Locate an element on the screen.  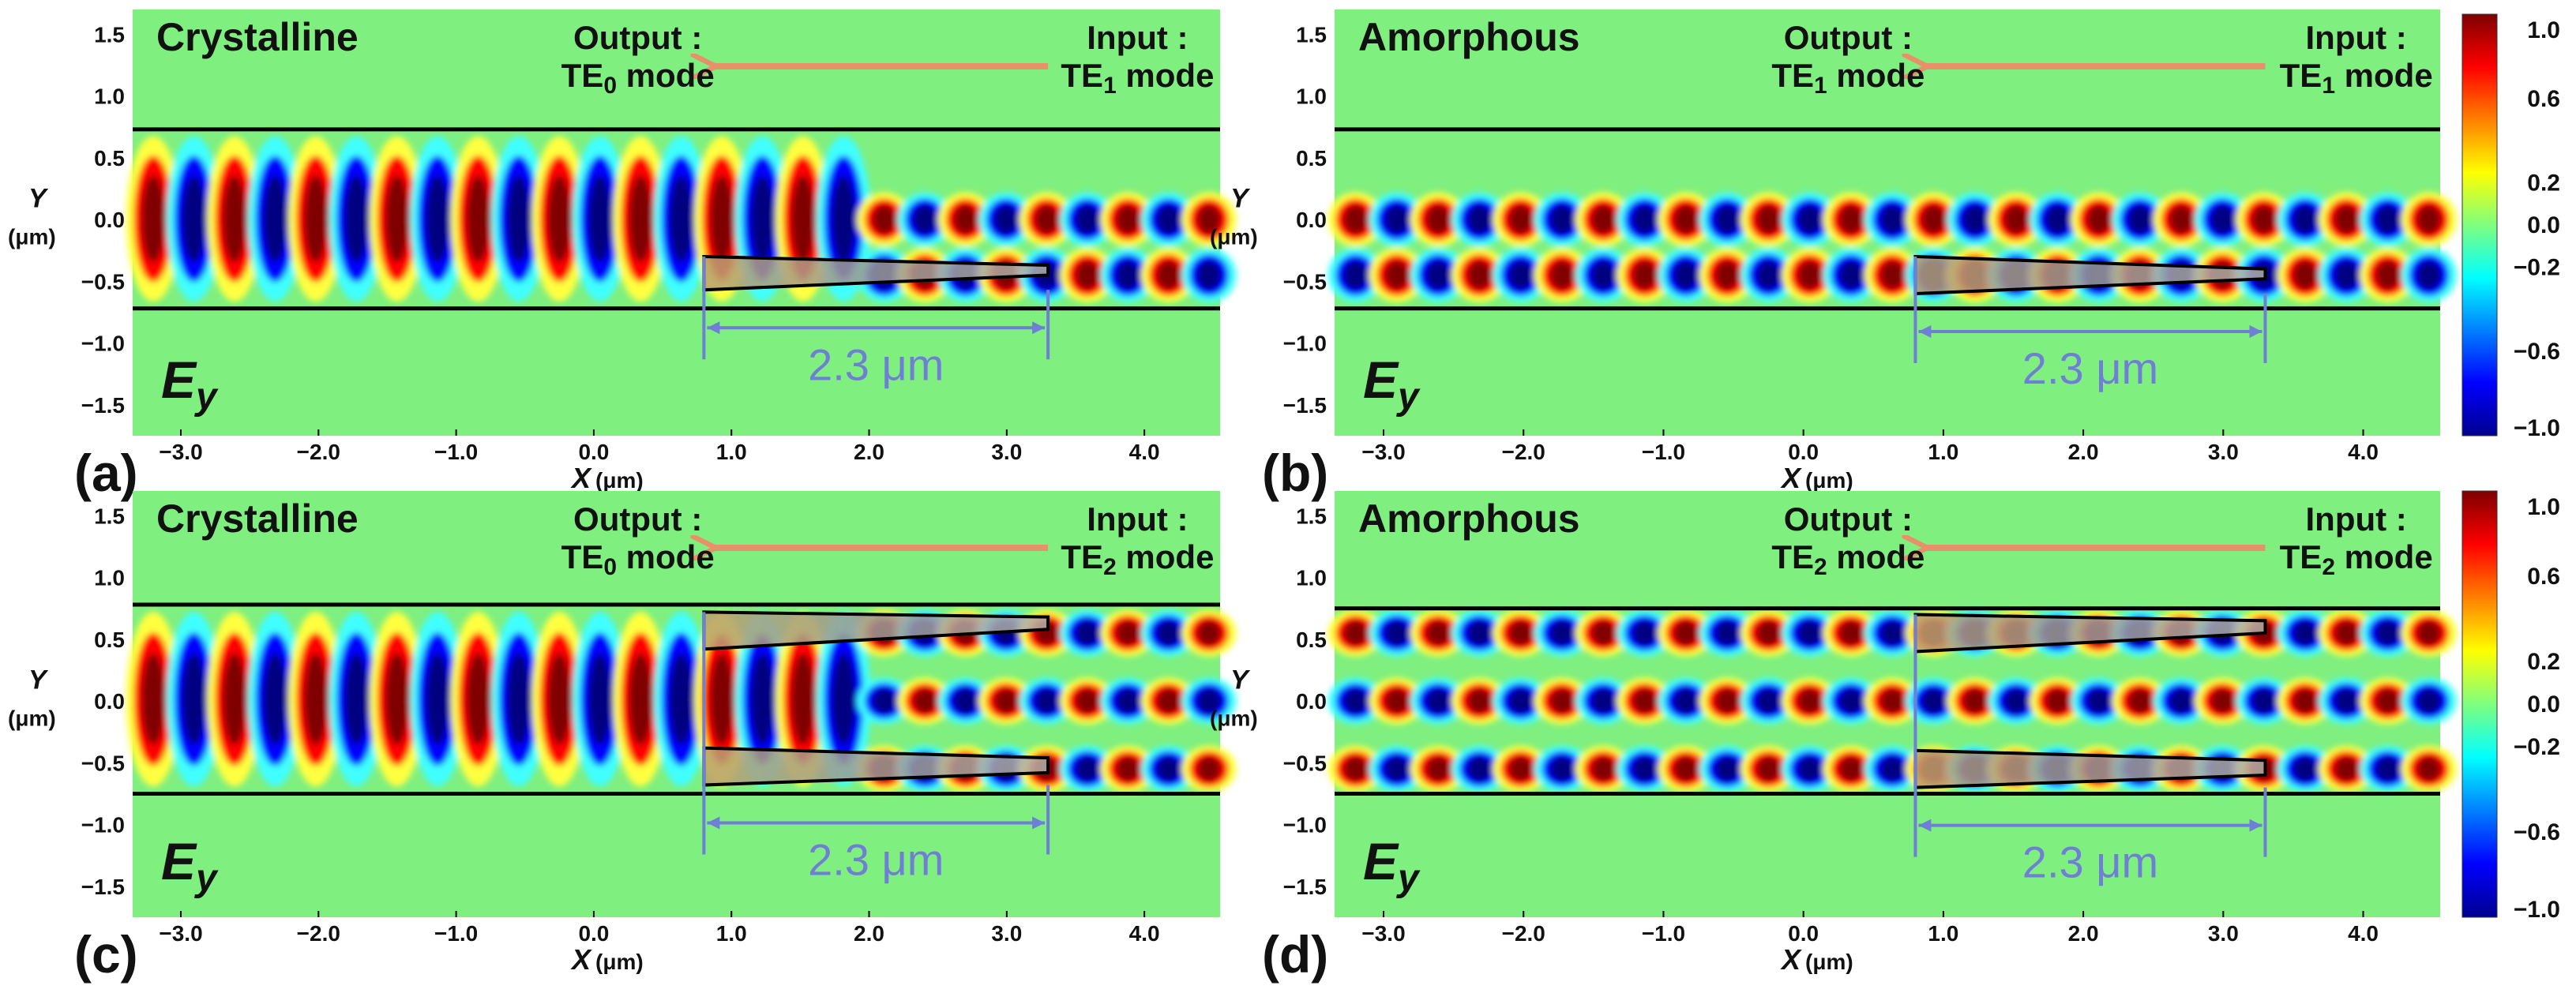
colorbar-tick-label: 0.2 is located at coordinates (2543, 183).